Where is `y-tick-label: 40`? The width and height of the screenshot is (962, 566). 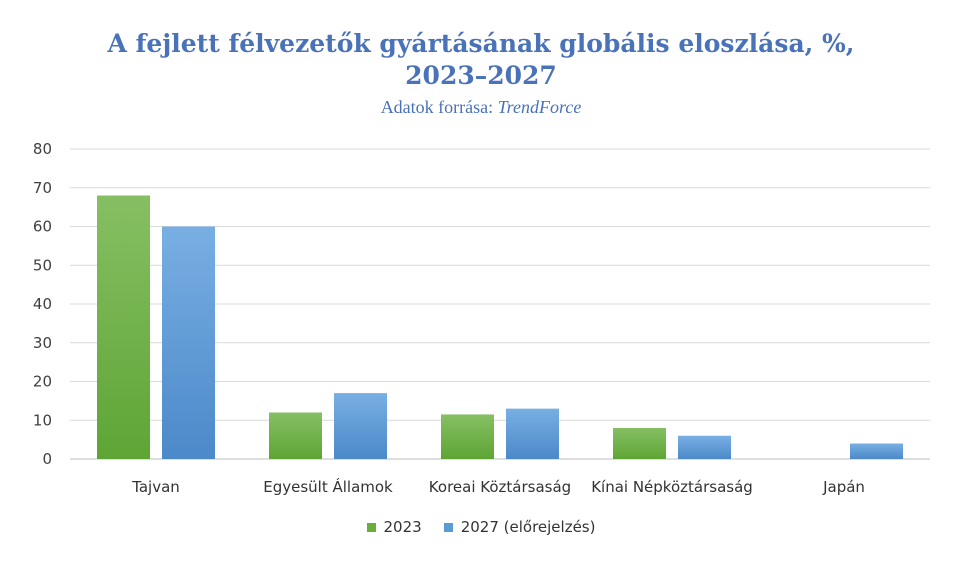 y-tick-label: 40 is located at coordinates (42, 304).